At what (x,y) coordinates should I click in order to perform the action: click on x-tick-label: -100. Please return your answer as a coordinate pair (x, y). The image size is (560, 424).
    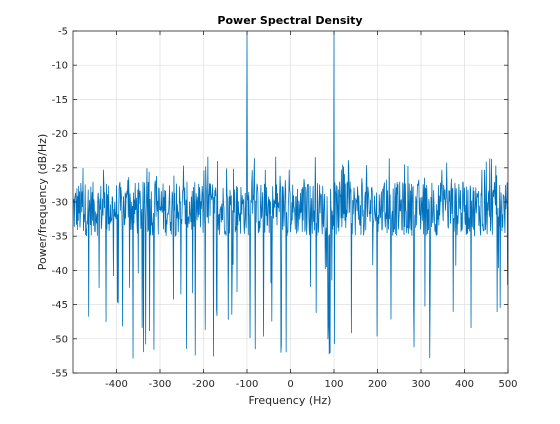
    Looking at the image, I should click on (247, 384).